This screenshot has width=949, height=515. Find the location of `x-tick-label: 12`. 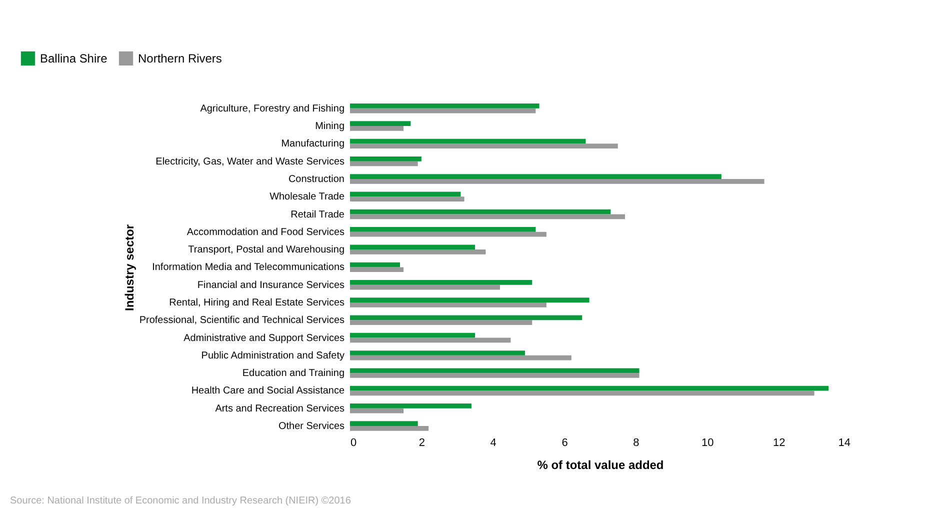

x-tick-label: 12 is located at coordinates (779, 442).